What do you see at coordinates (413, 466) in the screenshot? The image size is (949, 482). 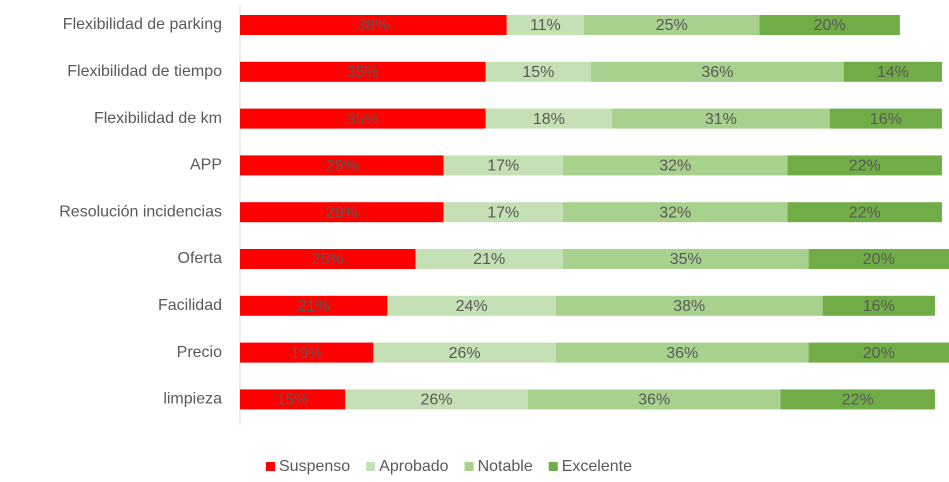 I see `legend-label: Aprobado` at bounding box center [413, 466].